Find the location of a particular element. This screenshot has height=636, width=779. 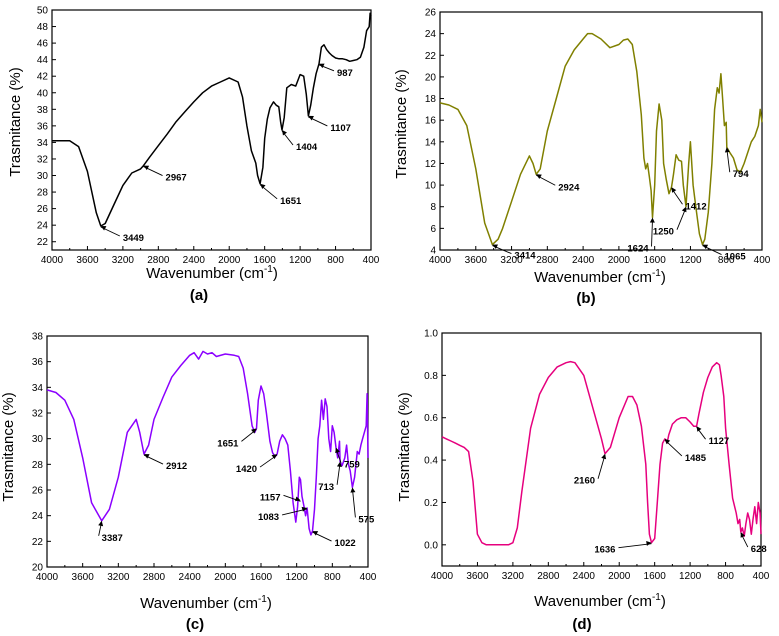

y-tick-label: 8 is located at coordinates (433, 207).